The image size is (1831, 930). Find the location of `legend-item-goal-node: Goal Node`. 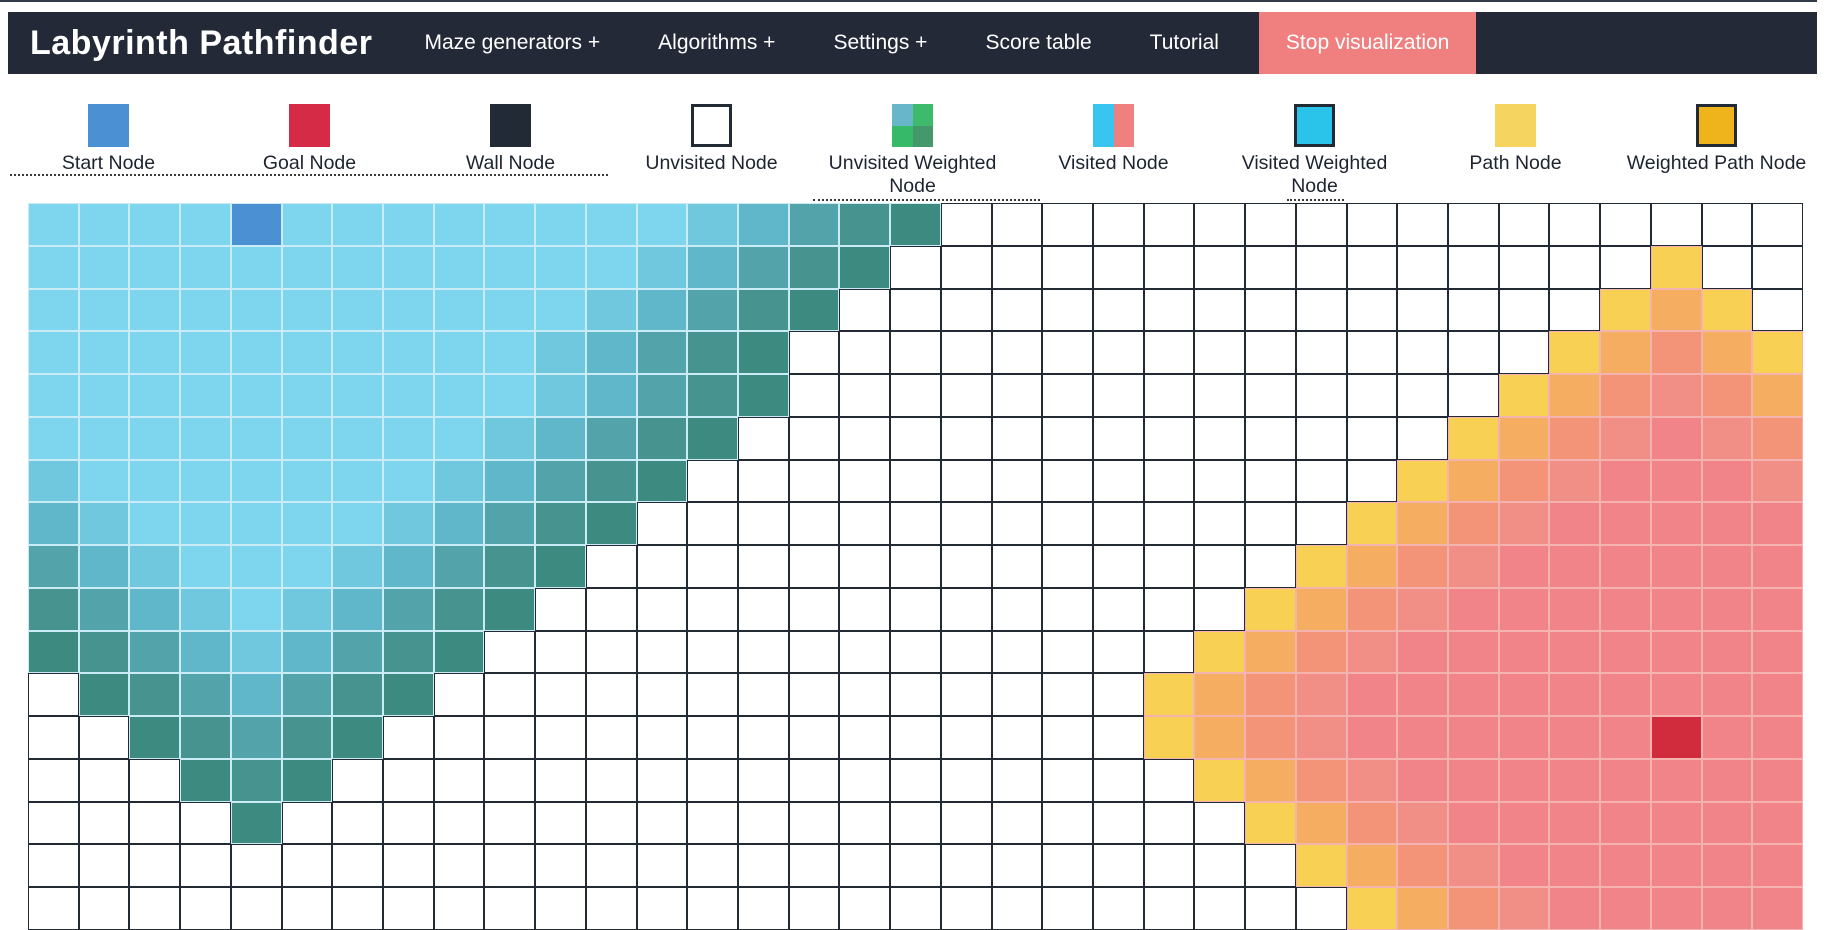

legend-item-goal-node: Goal Node is located at coordinates (309, 143).